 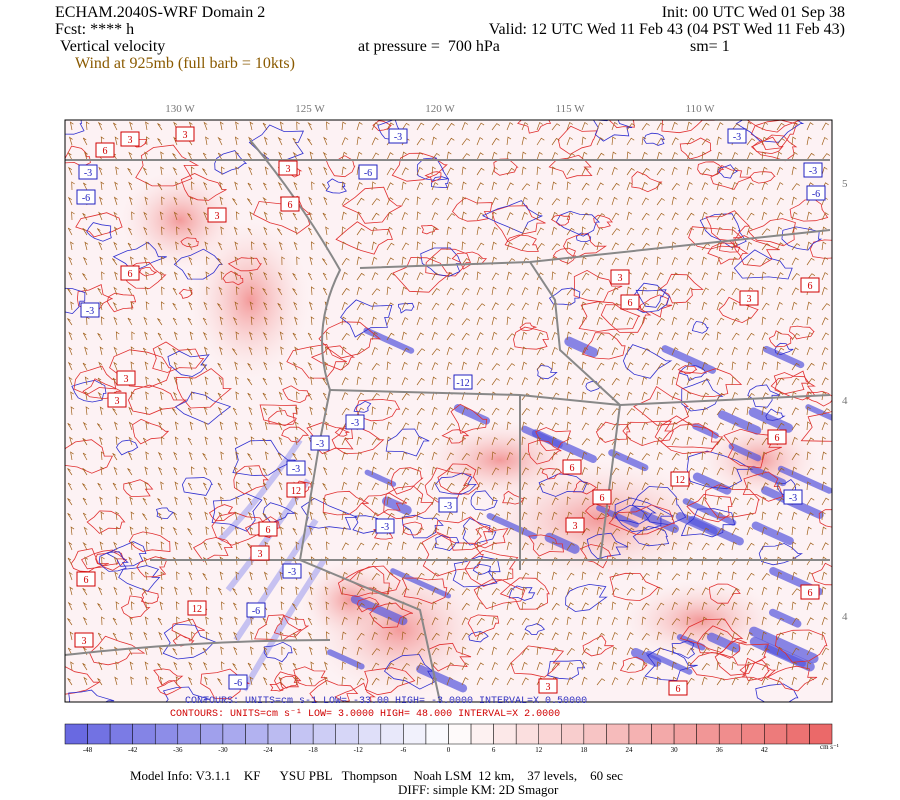 I want to click on negative-band, so click(x=442, y=678).